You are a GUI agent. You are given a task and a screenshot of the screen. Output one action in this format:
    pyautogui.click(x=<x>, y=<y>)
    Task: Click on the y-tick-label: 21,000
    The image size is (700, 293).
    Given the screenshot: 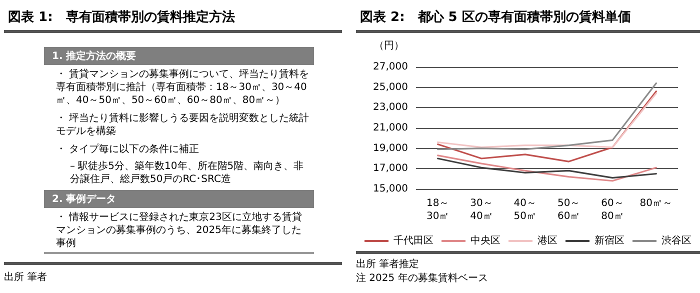 What is the action you would take?
    pyautogui.click(x=390, y=128)
    